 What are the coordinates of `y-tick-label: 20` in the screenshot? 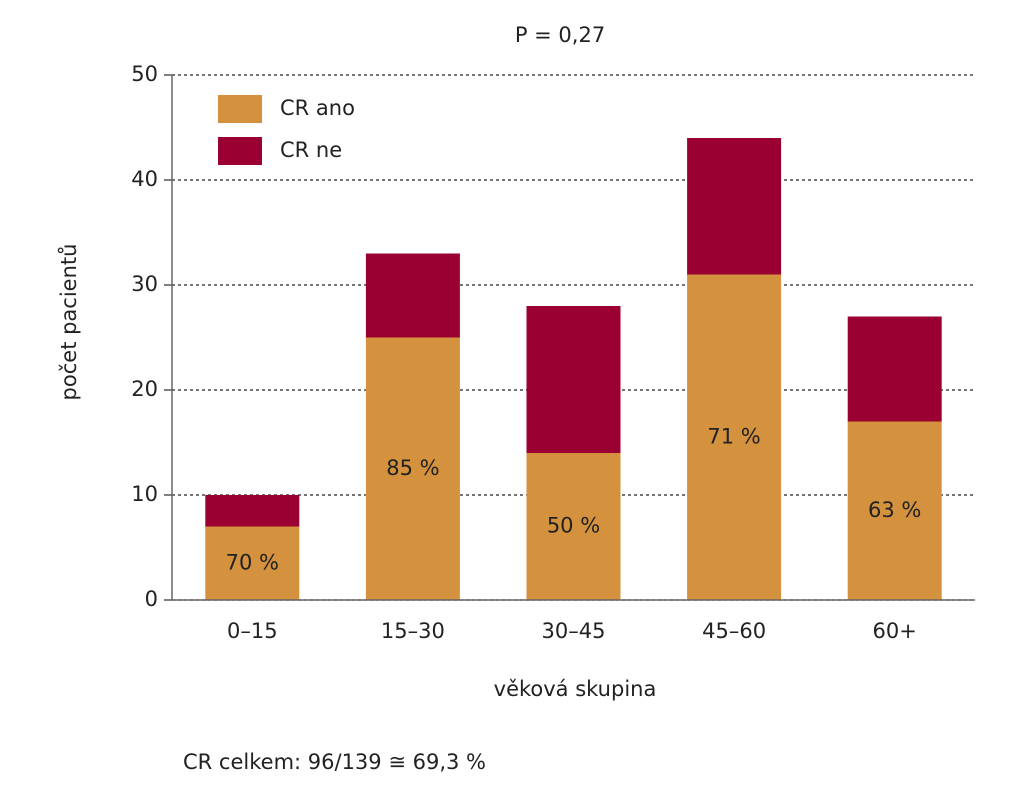 It's located at (144, 389).